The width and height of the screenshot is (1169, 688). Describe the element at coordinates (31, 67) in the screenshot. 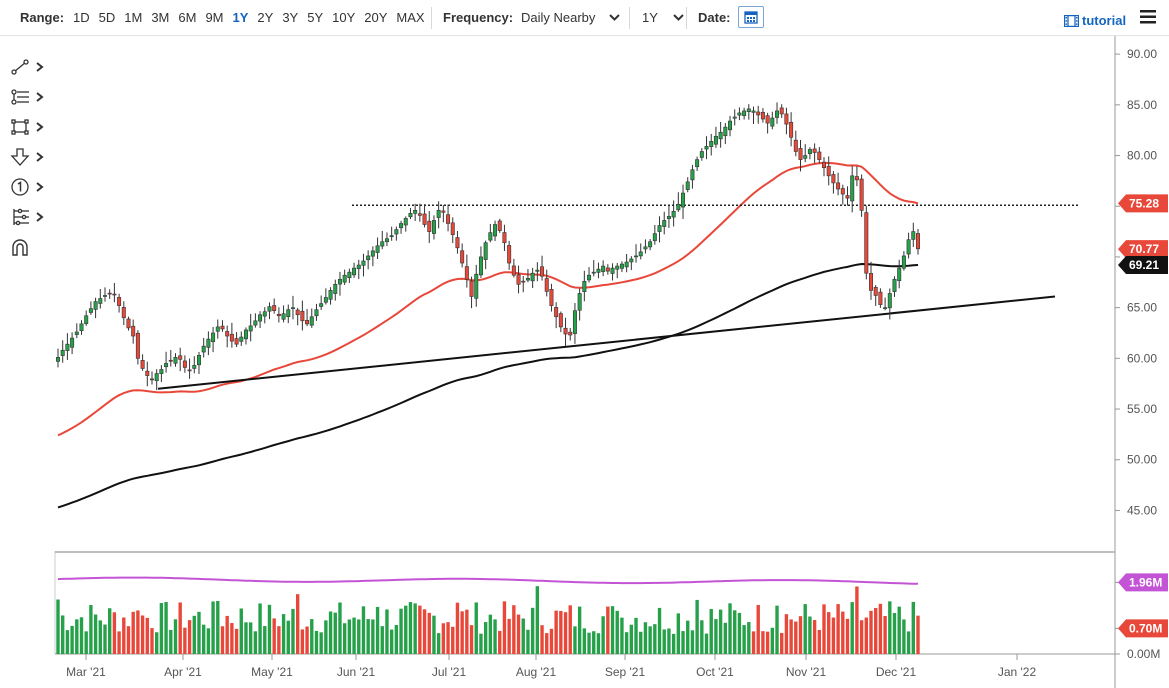

I see `trendline-tool` at that location.